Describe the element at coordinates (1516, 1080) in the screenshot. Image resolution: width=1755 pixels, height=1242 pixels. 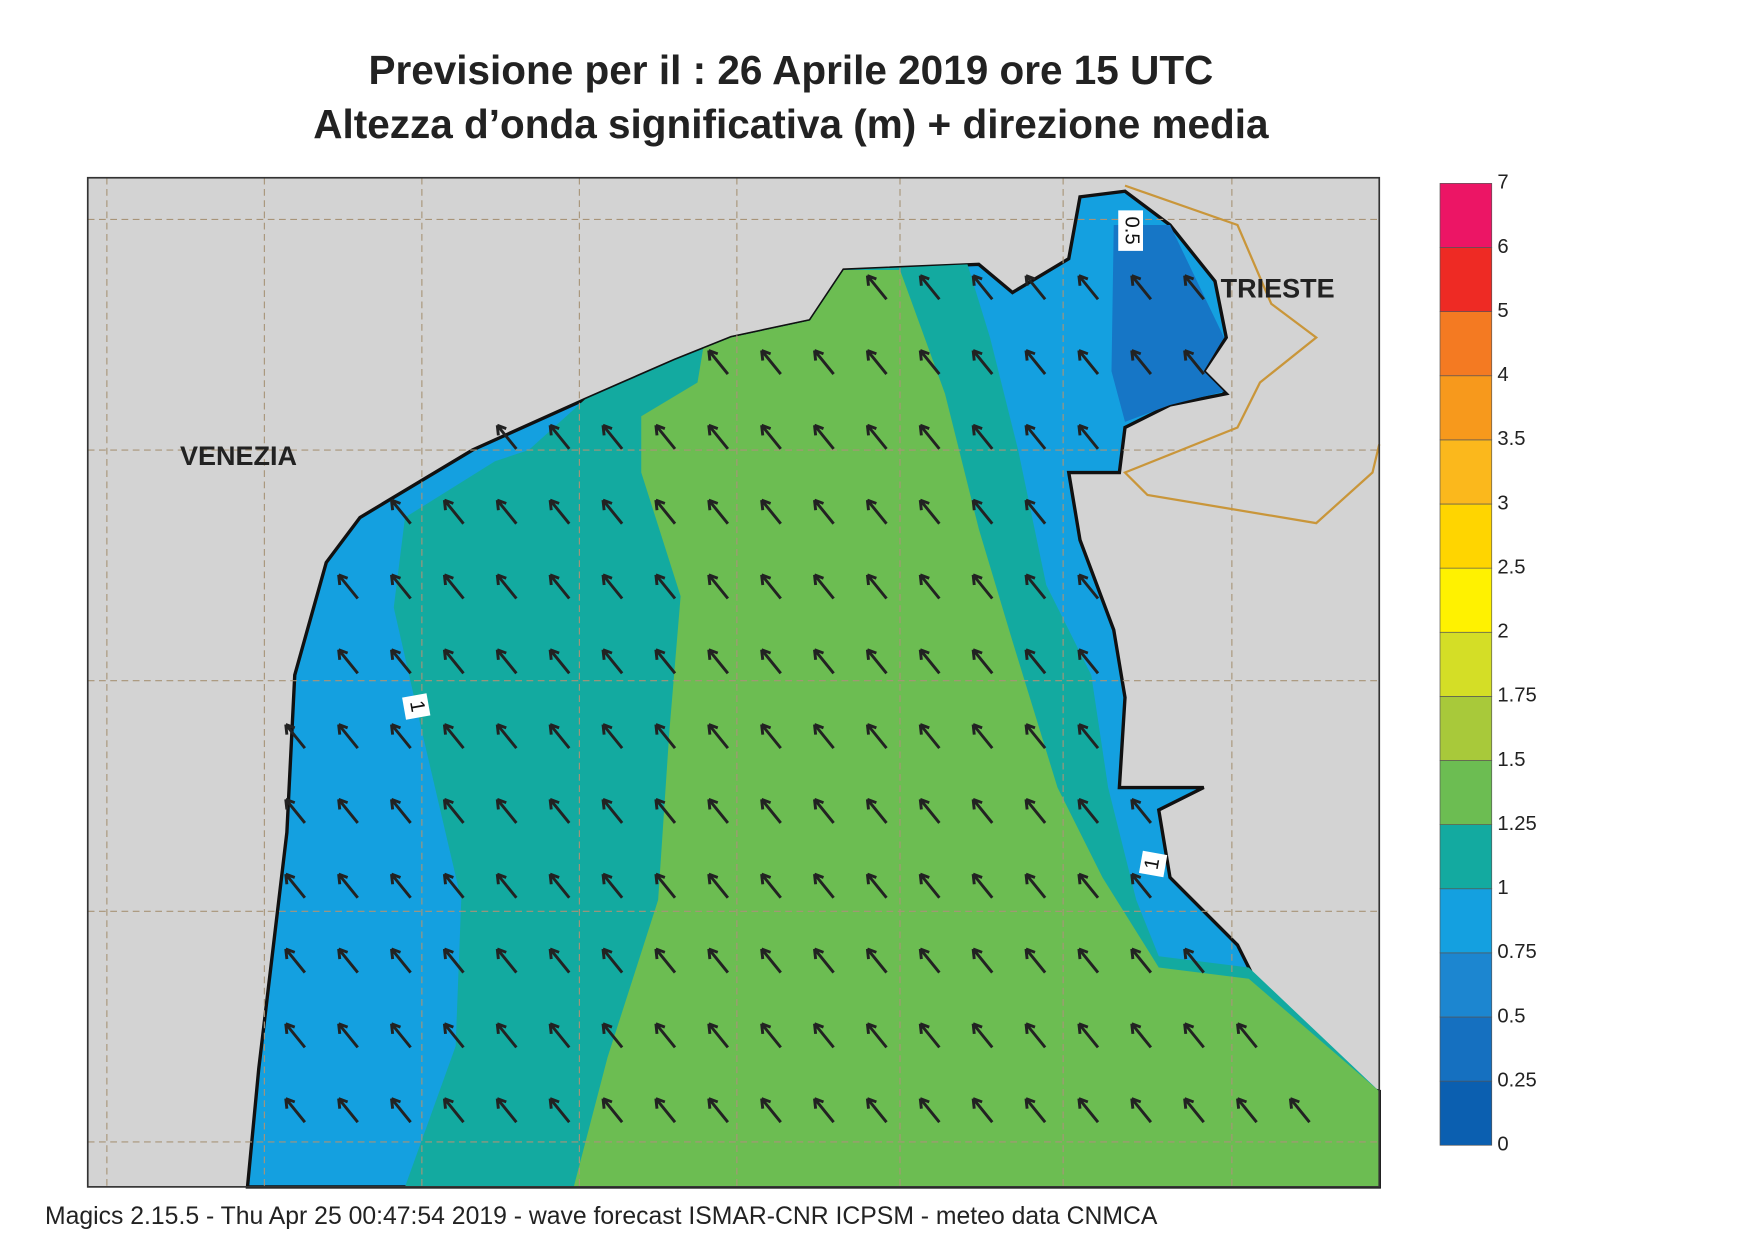
I see `colorbar-tick-label: 0.25` at that location.